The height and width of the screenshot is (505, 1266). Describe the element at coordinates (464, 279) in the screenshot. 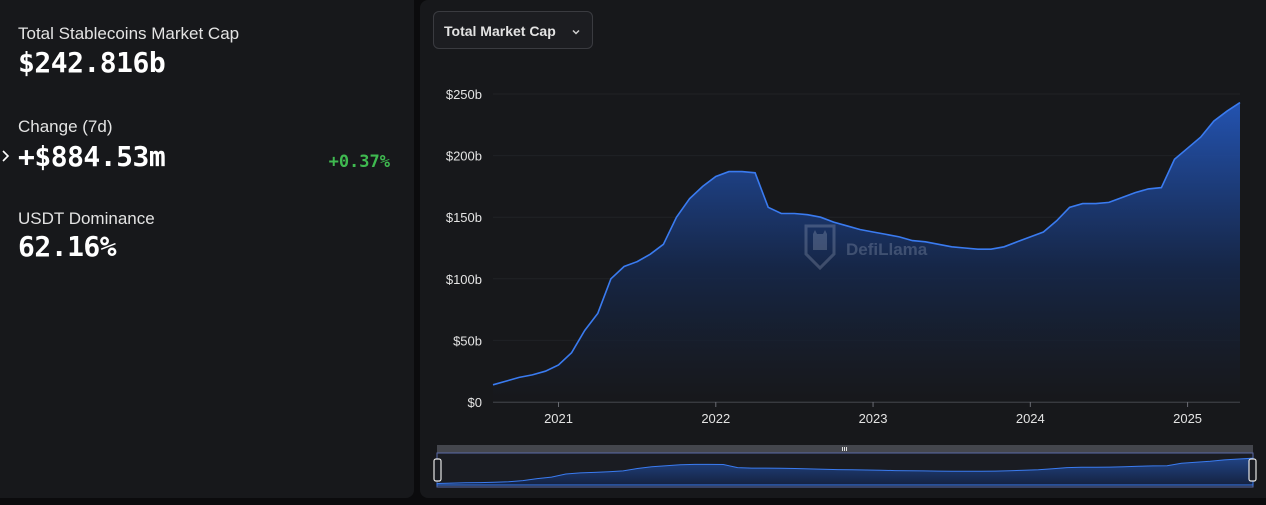

I see `y-tick-label: $100b` at that location.